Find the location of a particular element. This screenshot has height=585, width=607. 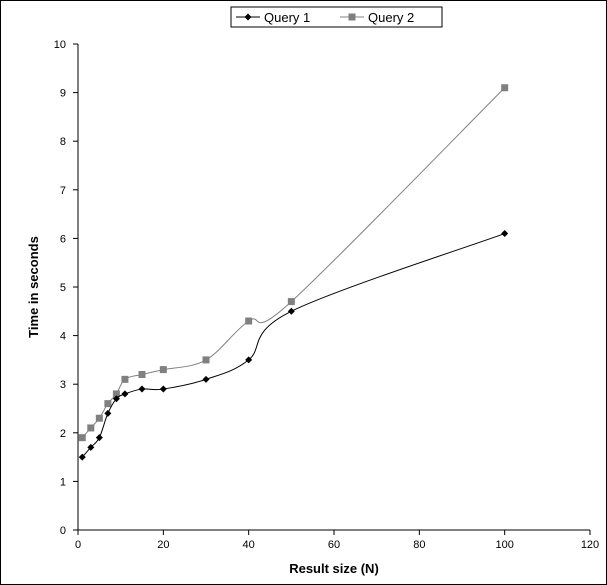

legend-box is located at coordinates (336, 17).